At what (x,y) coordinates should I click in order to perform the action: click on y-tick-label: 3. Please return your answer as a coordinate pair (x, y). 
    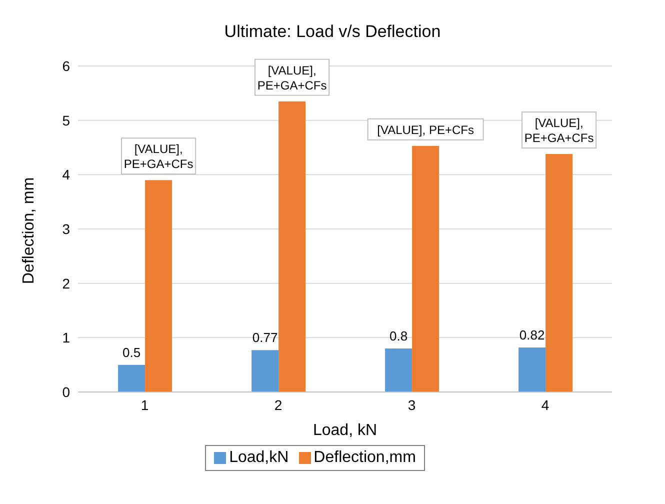
    Looking at the image, I should click on (66, 228).